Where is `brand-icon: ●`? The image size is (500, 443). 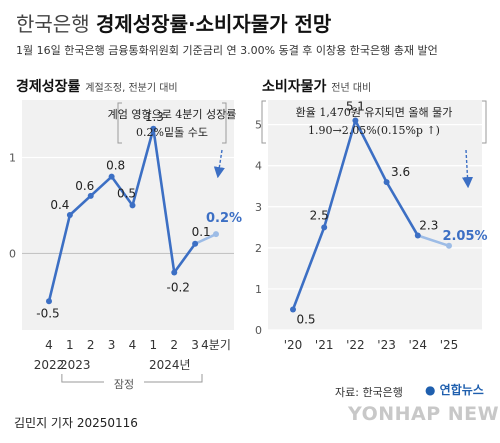 brand-icon: ● is located at coordinates (430, 390).